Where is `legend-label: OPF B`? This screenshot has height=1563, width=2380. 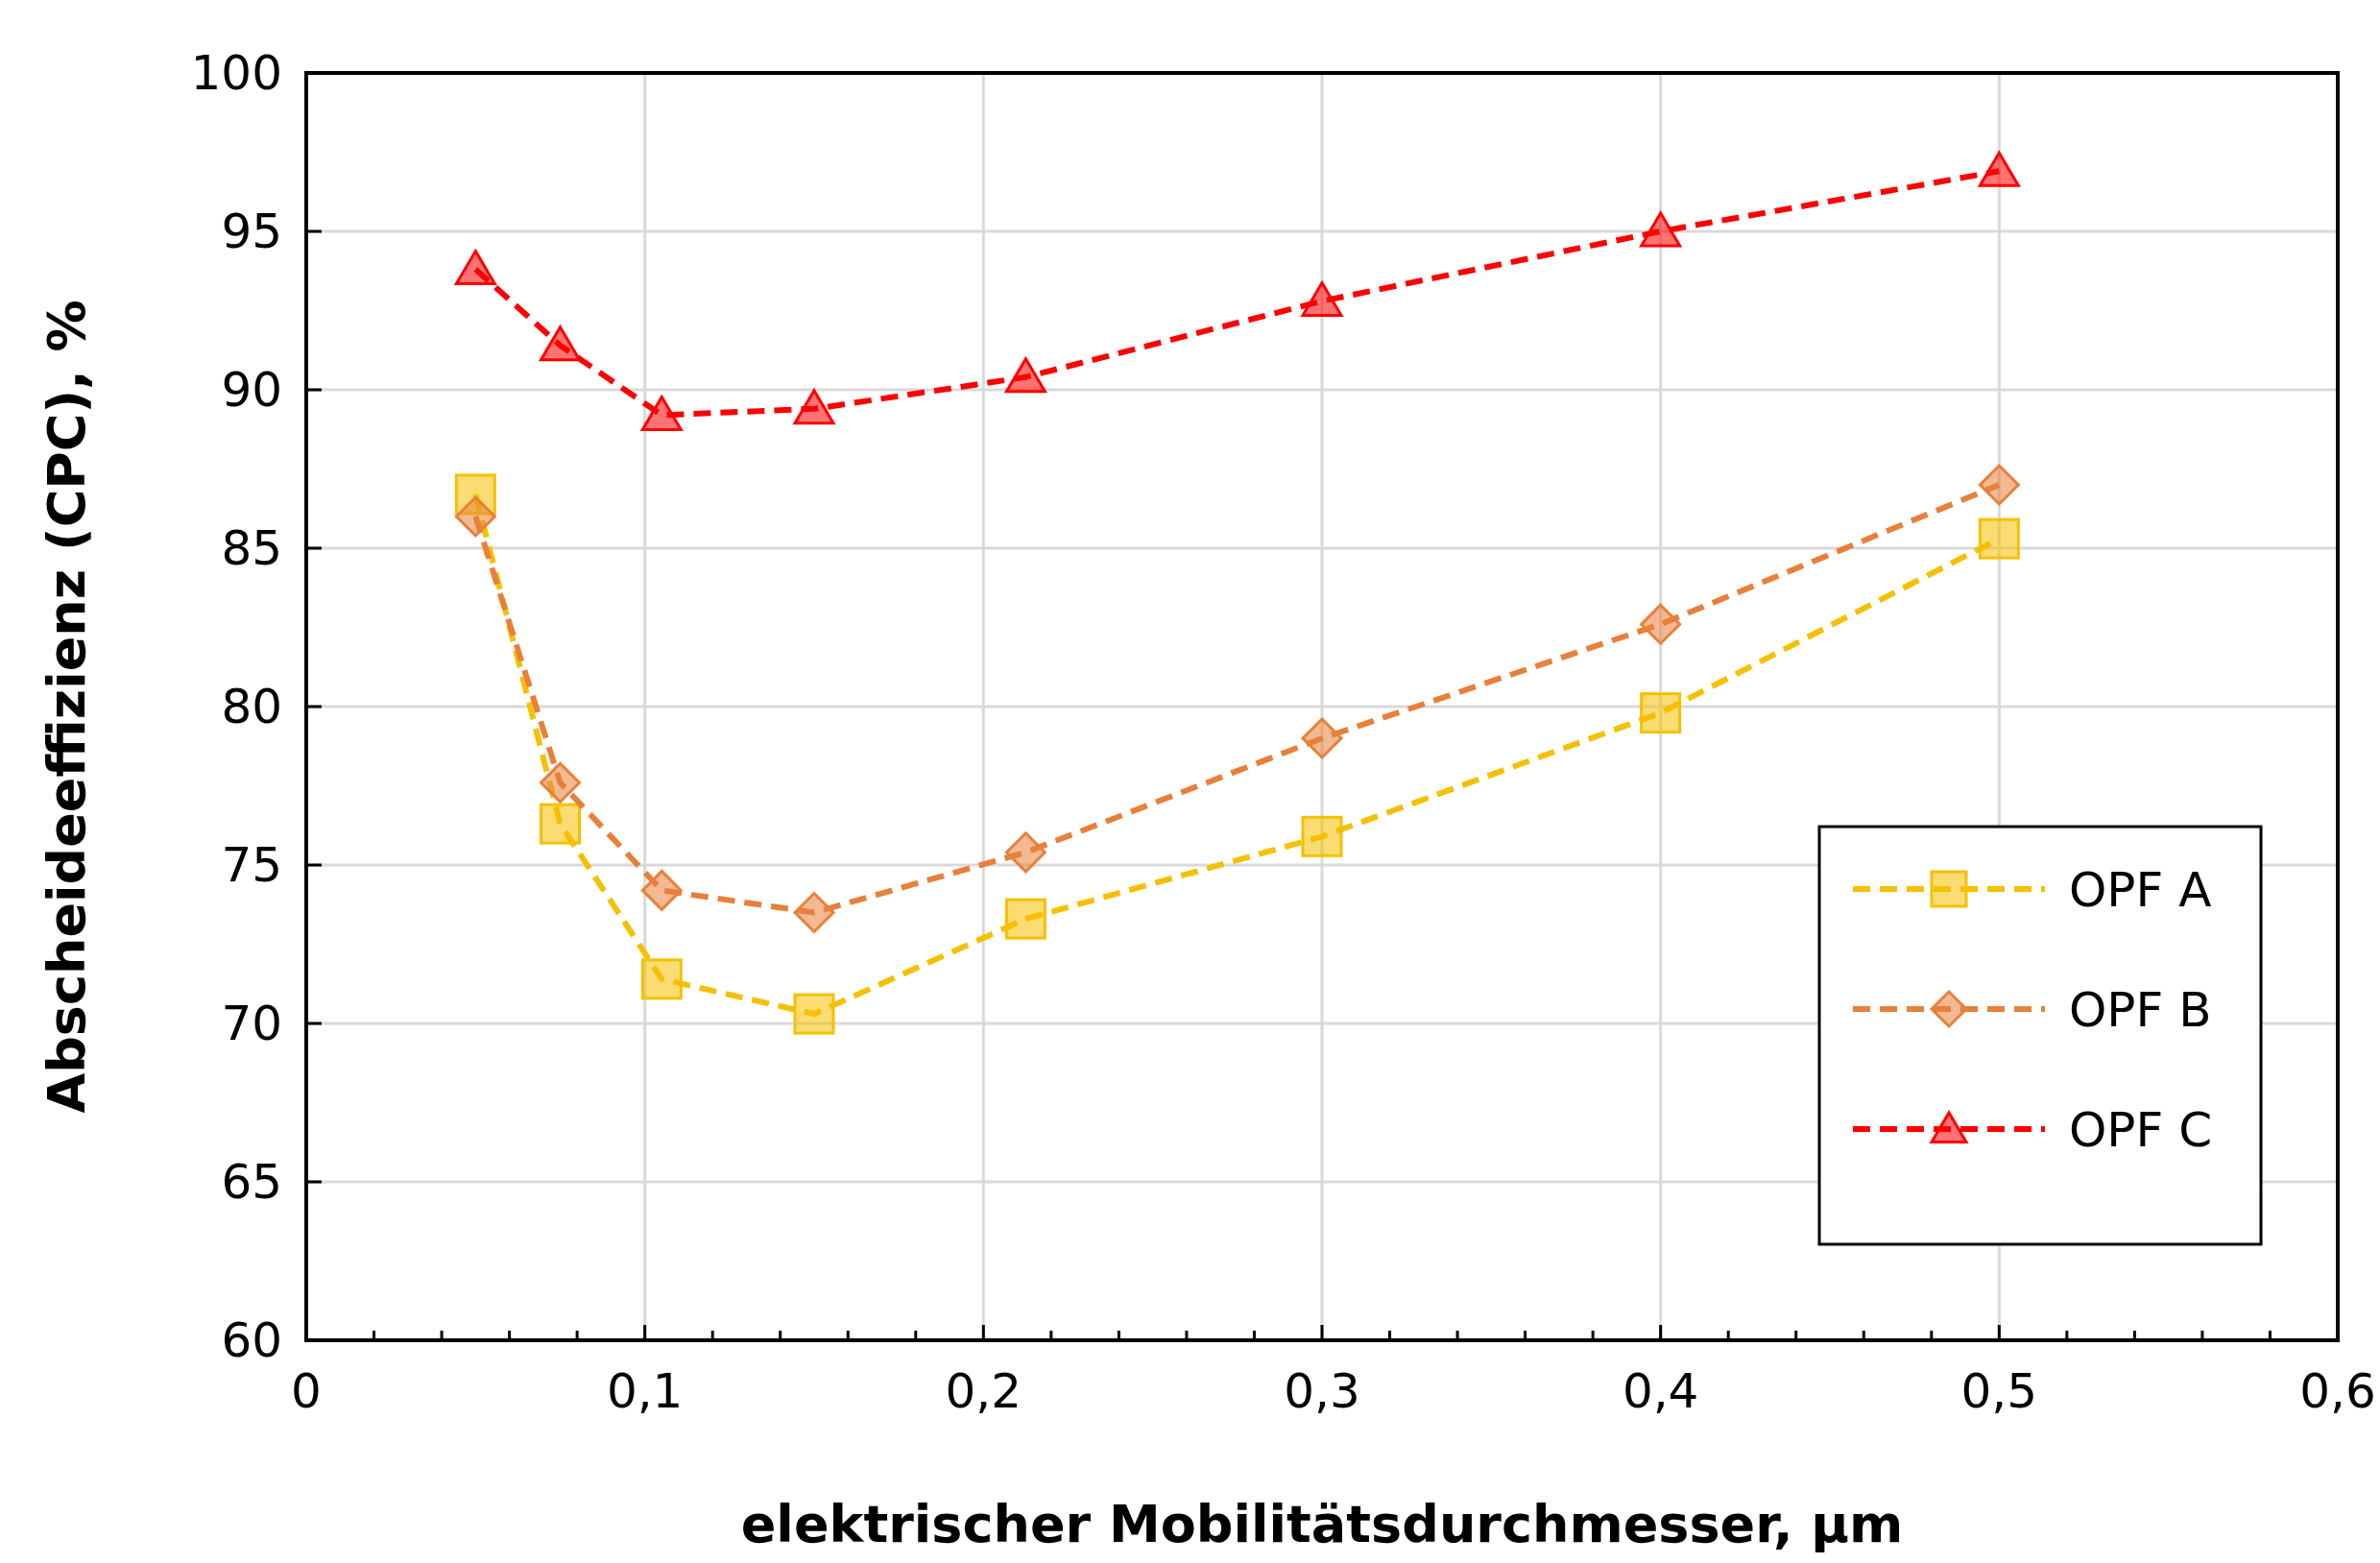
legend-label: OPF B is located at coordinates (2140, 1010).